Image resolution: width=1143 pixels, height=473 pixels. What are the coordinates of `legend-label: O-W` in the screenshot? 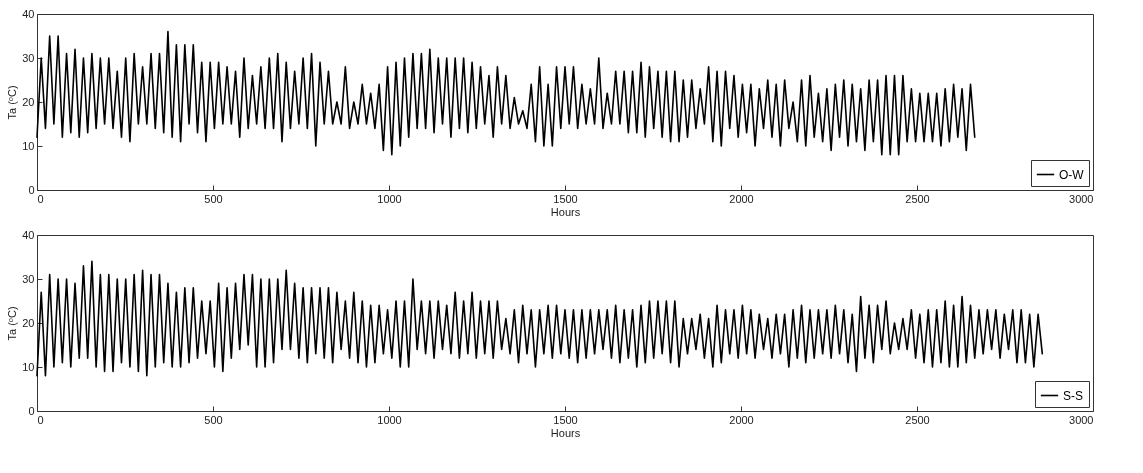 It's located at (1072, 174).